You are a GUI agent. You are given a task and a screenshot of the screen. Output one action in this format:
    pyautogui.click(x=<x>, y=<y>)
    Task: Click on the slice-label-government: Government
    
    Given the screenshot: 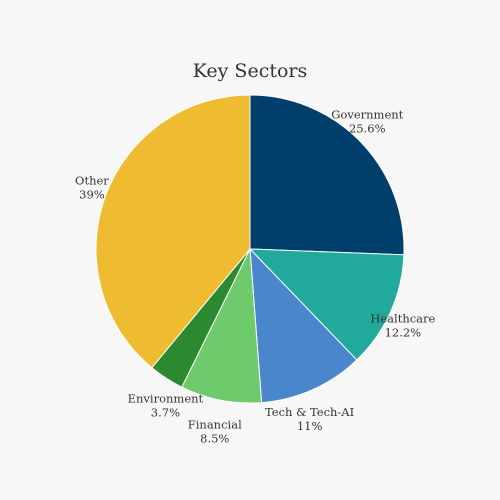 What is the action you would take?
    pyautogui.click(x=367, y=115)
    